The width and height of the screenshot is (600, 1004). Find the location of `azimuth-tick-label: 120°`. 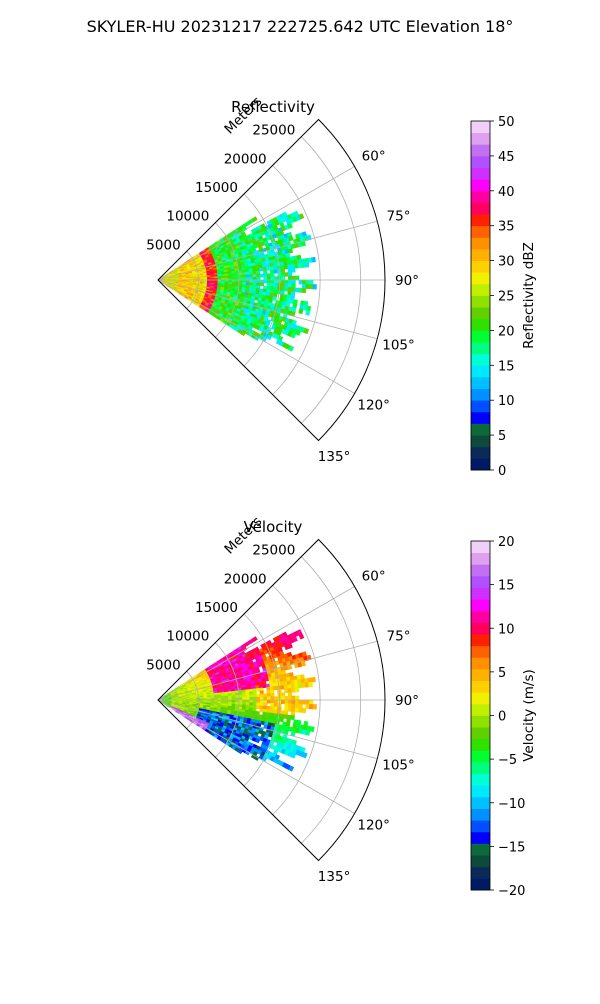

azimuth-tick-label: 120° is located at coordinates (373, 406).